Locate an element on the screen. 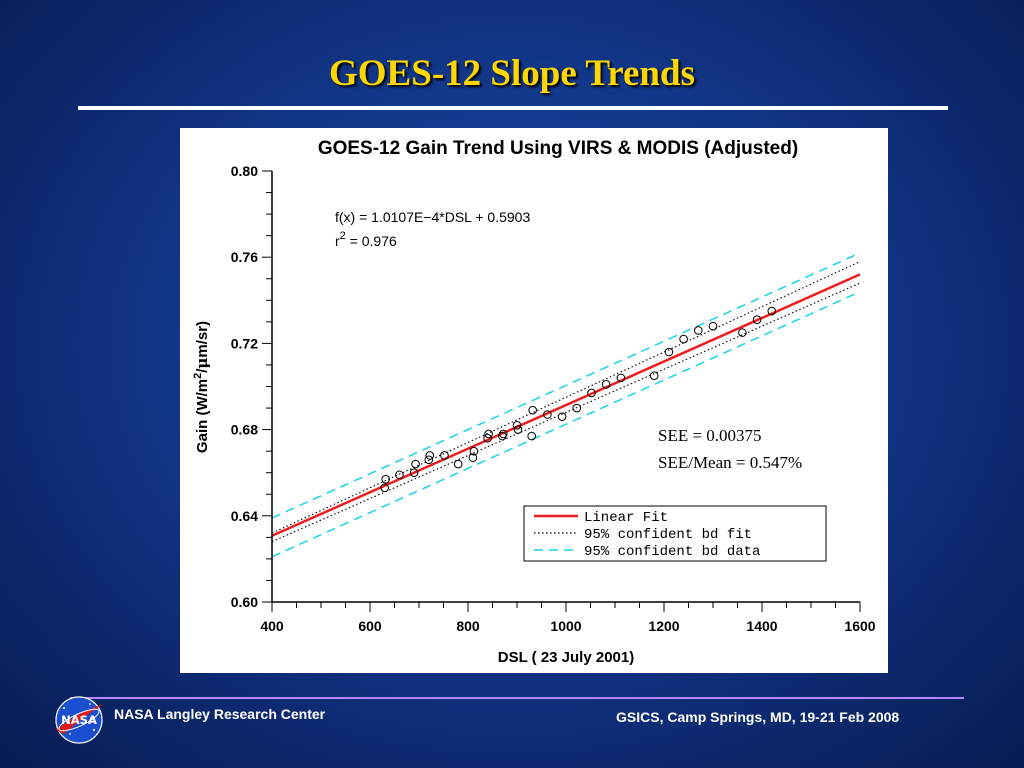 This screenshot has width=1024, height=768. r2-value: = 0.976 is located at coordinates (371, 241).